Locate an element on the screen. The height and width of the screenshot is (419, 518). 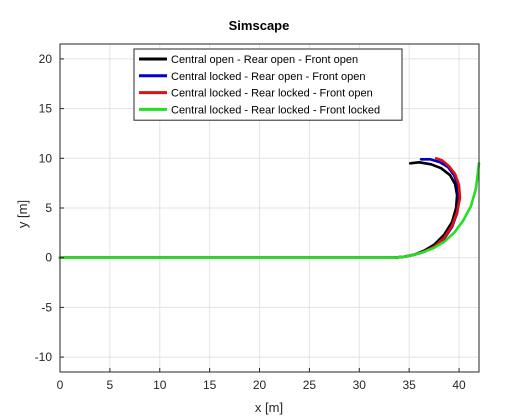
x-axis-label: x [m] is located at coordinates (269, 407).